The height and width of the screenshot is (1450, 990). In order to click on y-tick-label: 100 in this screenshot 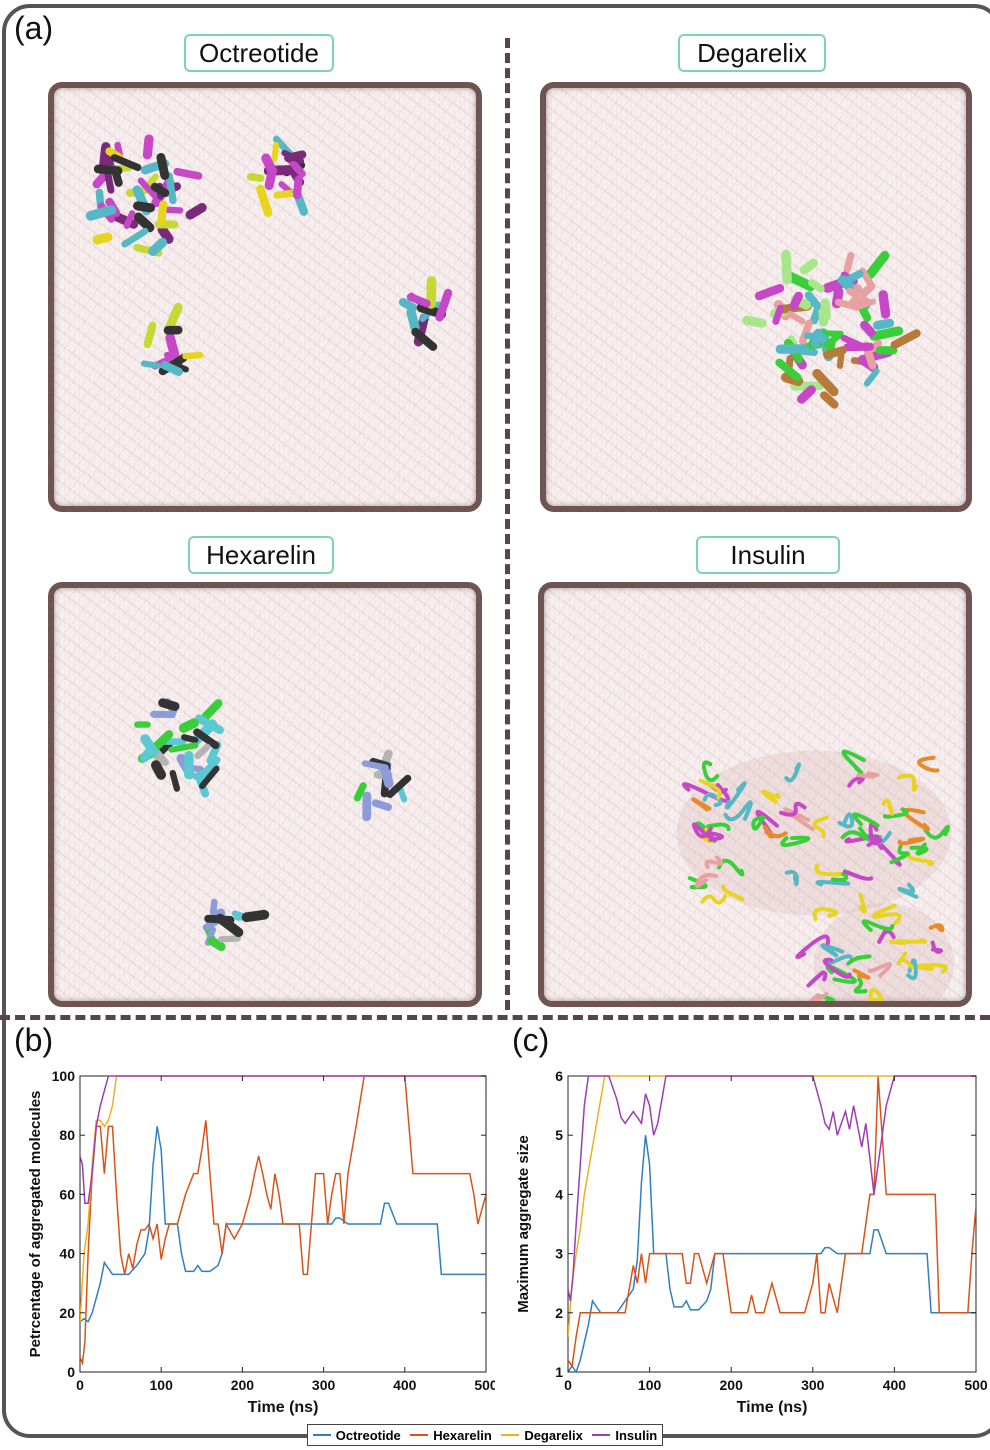, I will do `click(64, 1076)`.